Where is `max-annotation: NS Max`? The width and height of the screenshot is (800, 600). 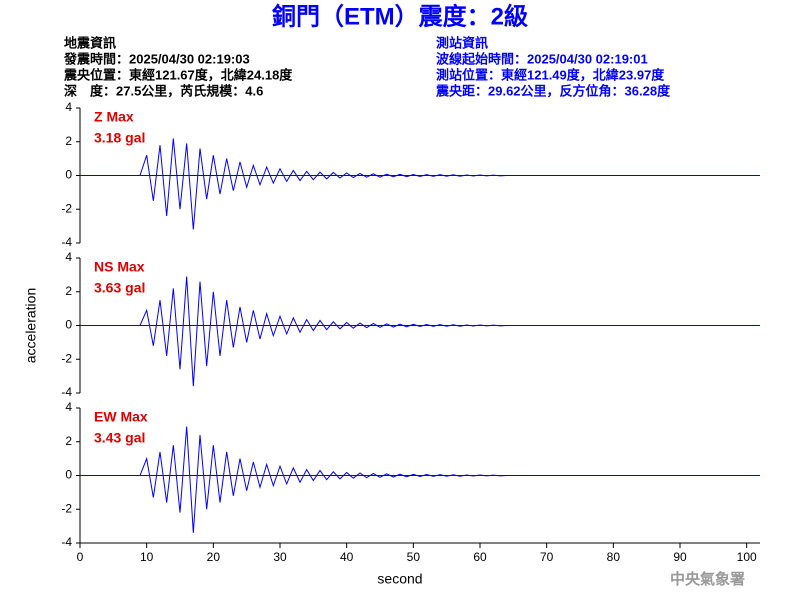 max-annotation: NS Max is located at coordinates (119, 267).